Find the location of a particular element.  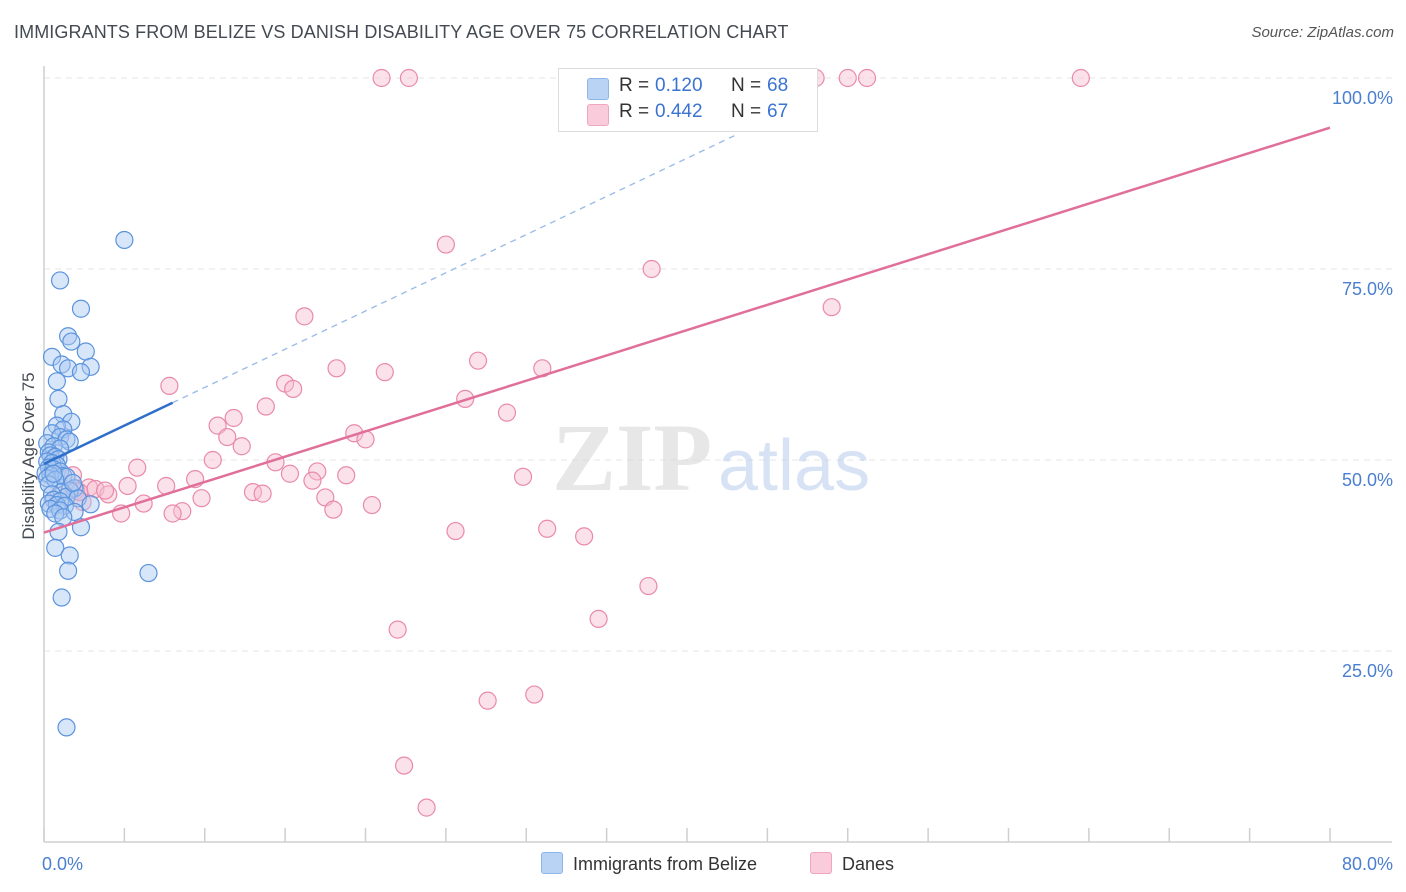

bottom-legend-swatch-belize is located at coordinates (552, 863).